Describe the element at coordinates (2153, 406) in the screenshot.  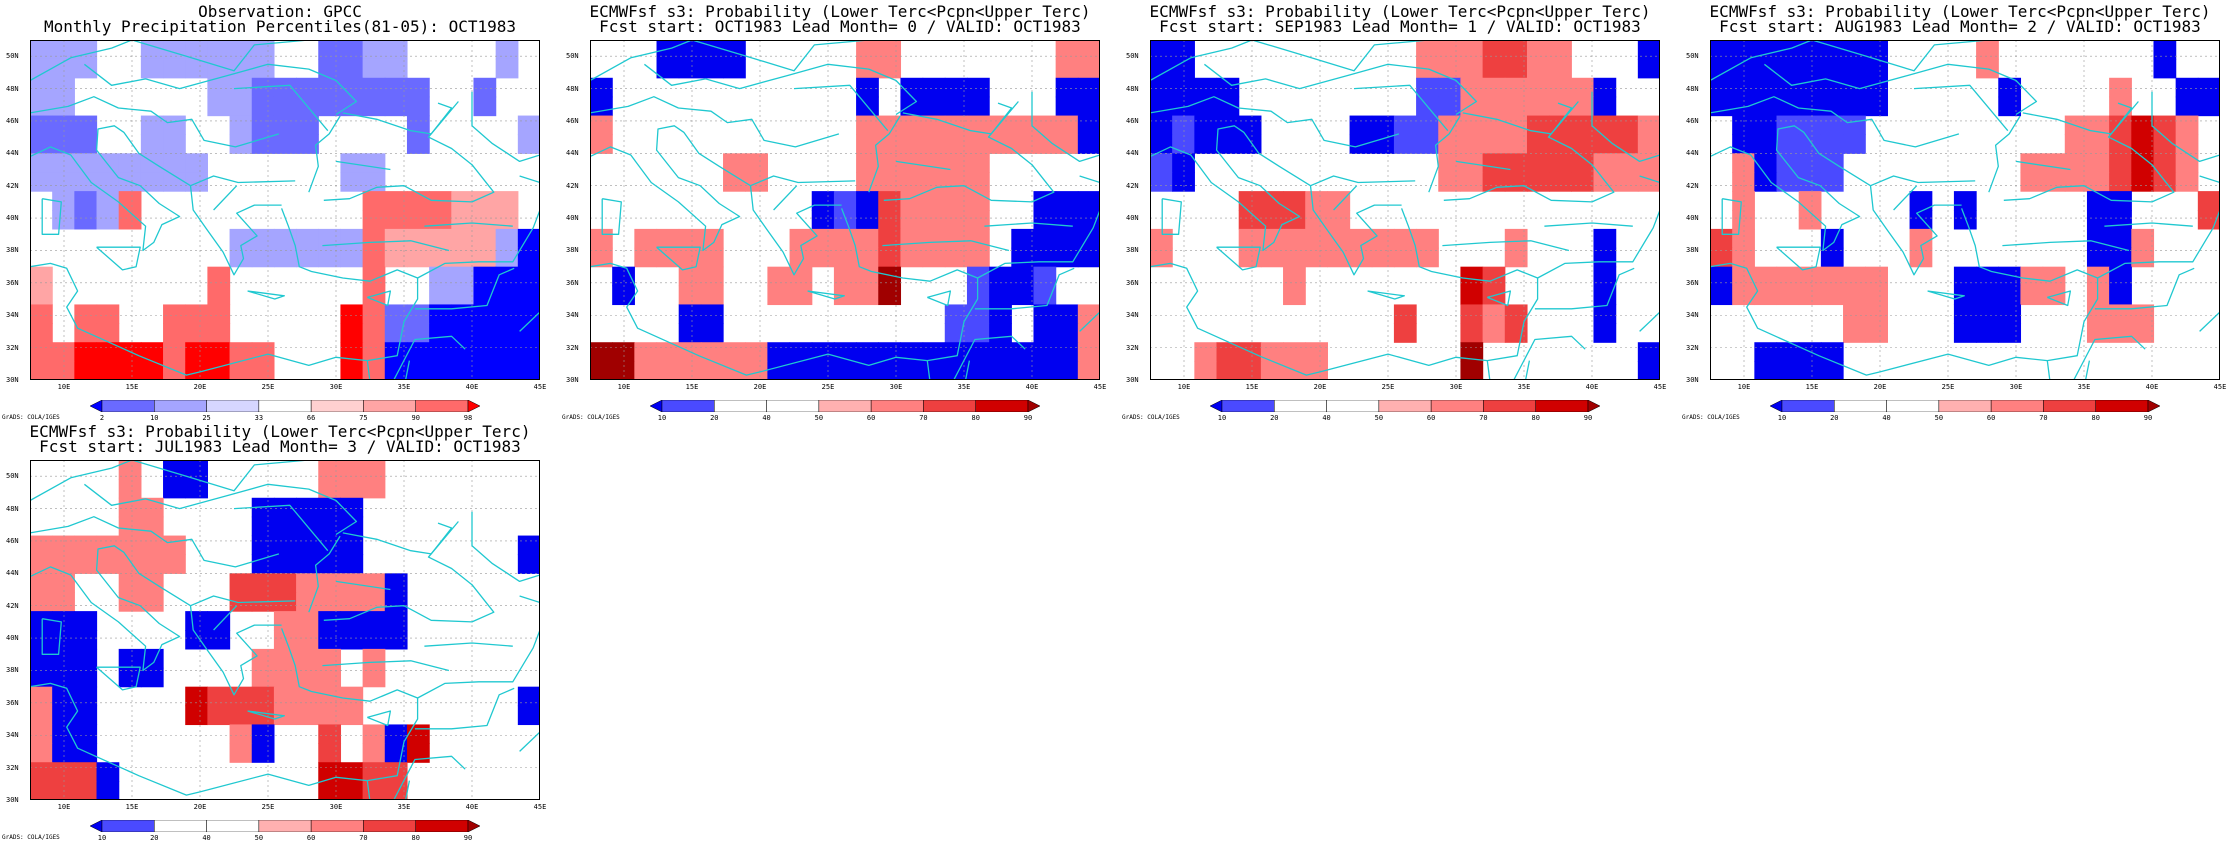
I see `legend-arrow-high` at that location.